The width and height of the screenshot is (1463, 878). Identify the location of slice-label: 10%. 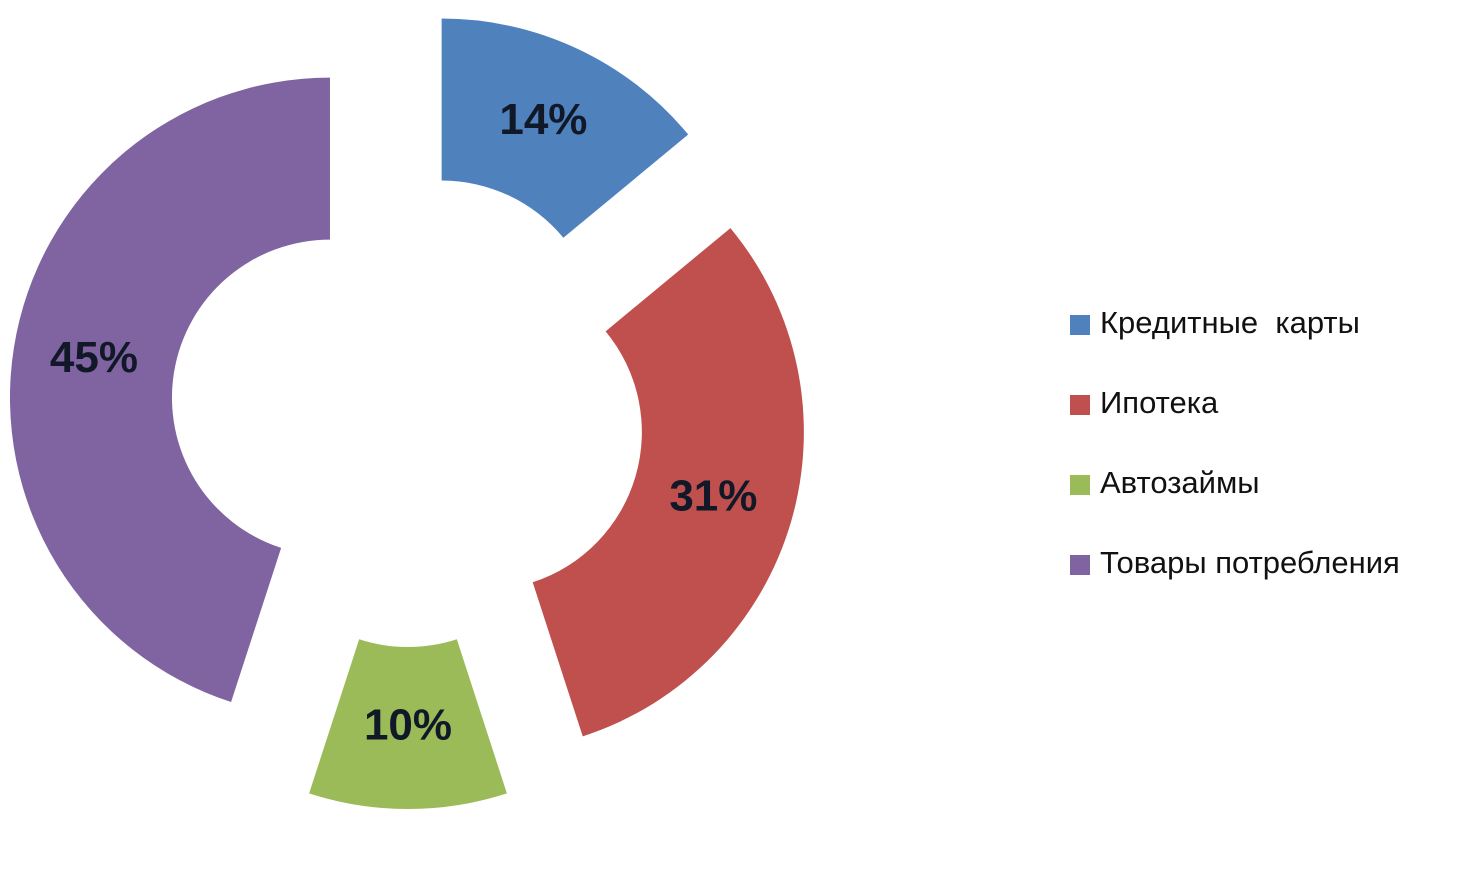
(408, 725).